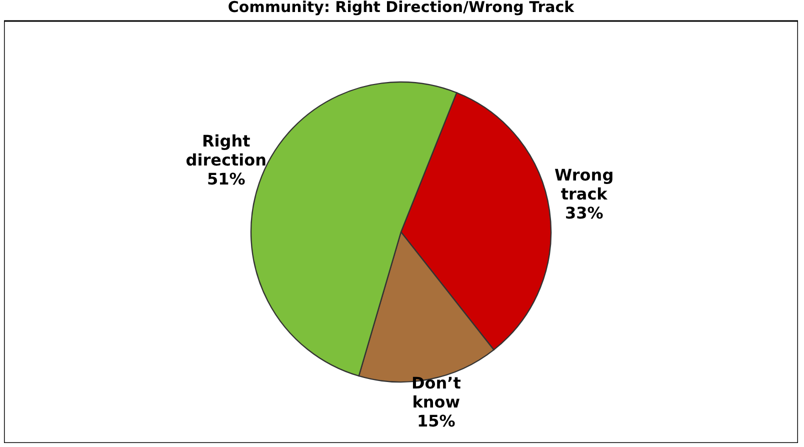  I want to click on data-label: 15%, so click(436, 421).